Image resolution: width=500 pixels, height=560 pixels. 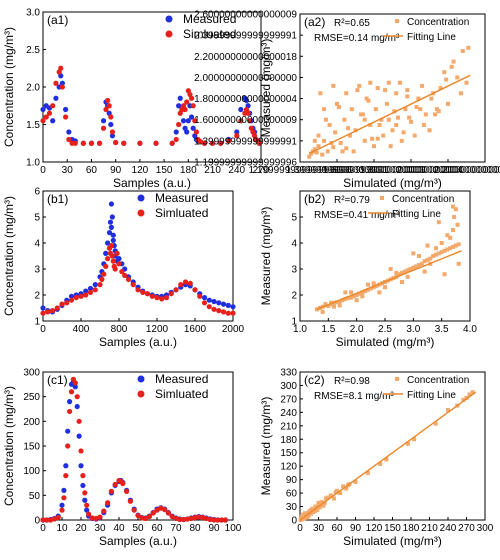 I want to click on y-tick-label: 5, so click(x=294, y=218).